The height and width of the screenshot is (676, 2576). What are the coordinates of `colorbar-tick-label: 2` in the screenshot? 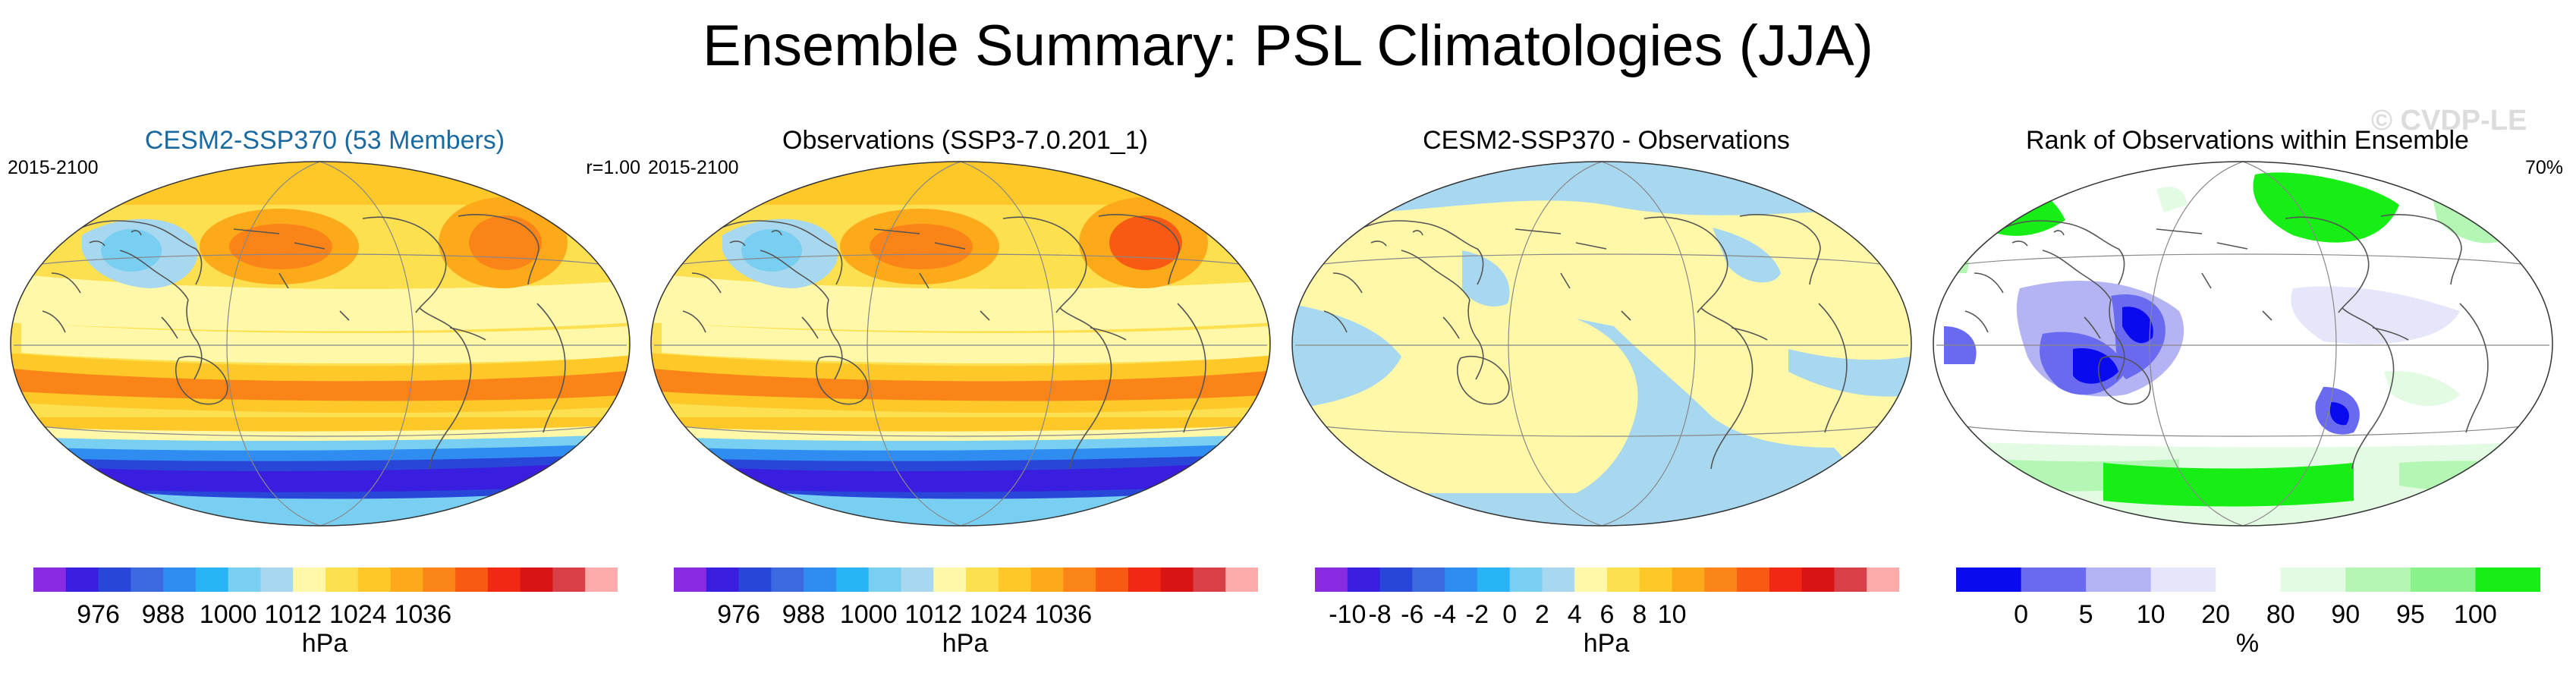 It's located at (1541, 614).